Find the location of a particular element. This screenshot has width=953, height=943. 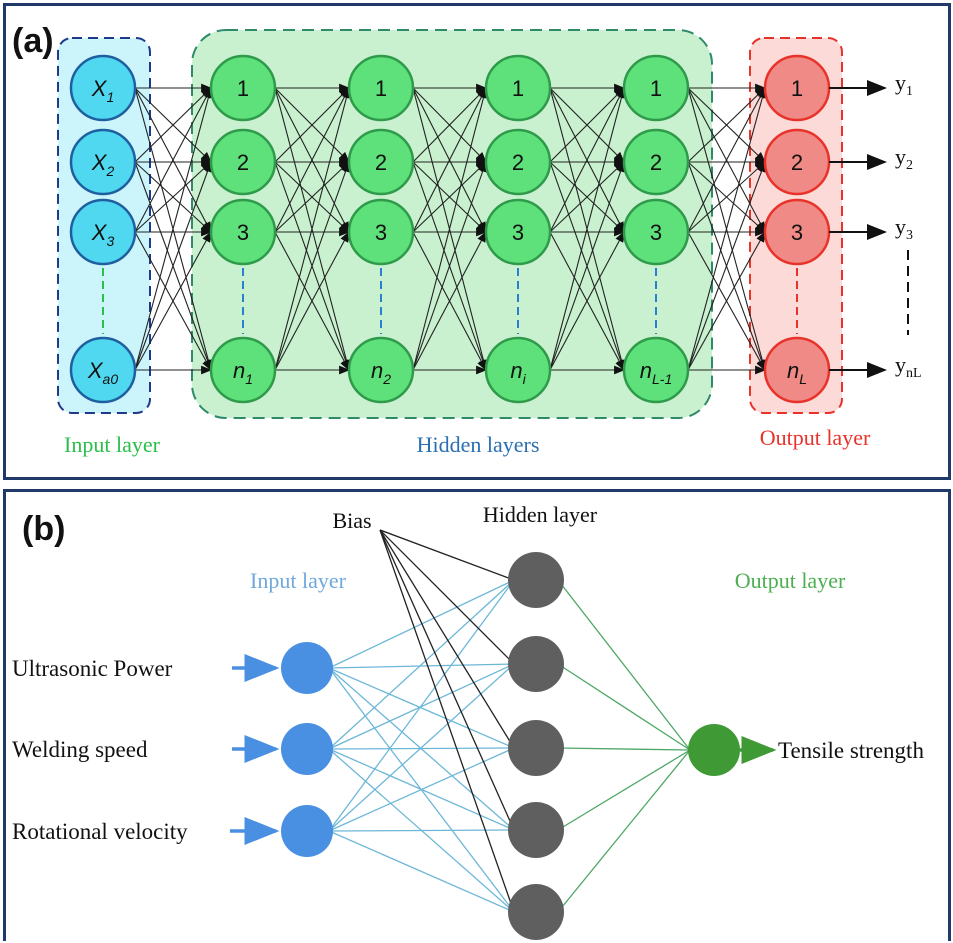

node-label: ni is located at coordinates (518, 372).